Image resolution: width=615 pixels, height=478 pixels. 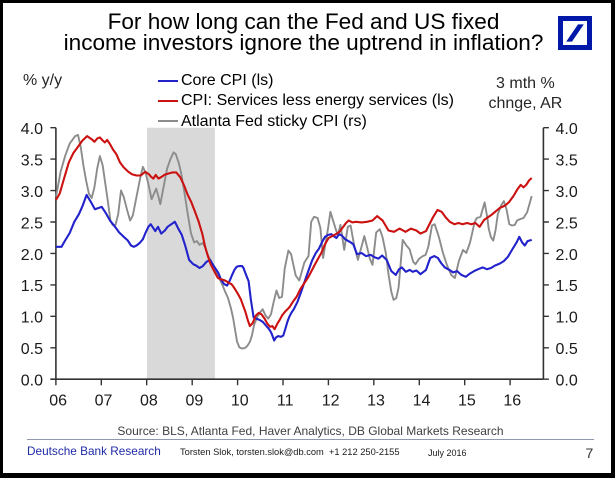 I want to click on svg-text: 09, so click(x=195, y=401).